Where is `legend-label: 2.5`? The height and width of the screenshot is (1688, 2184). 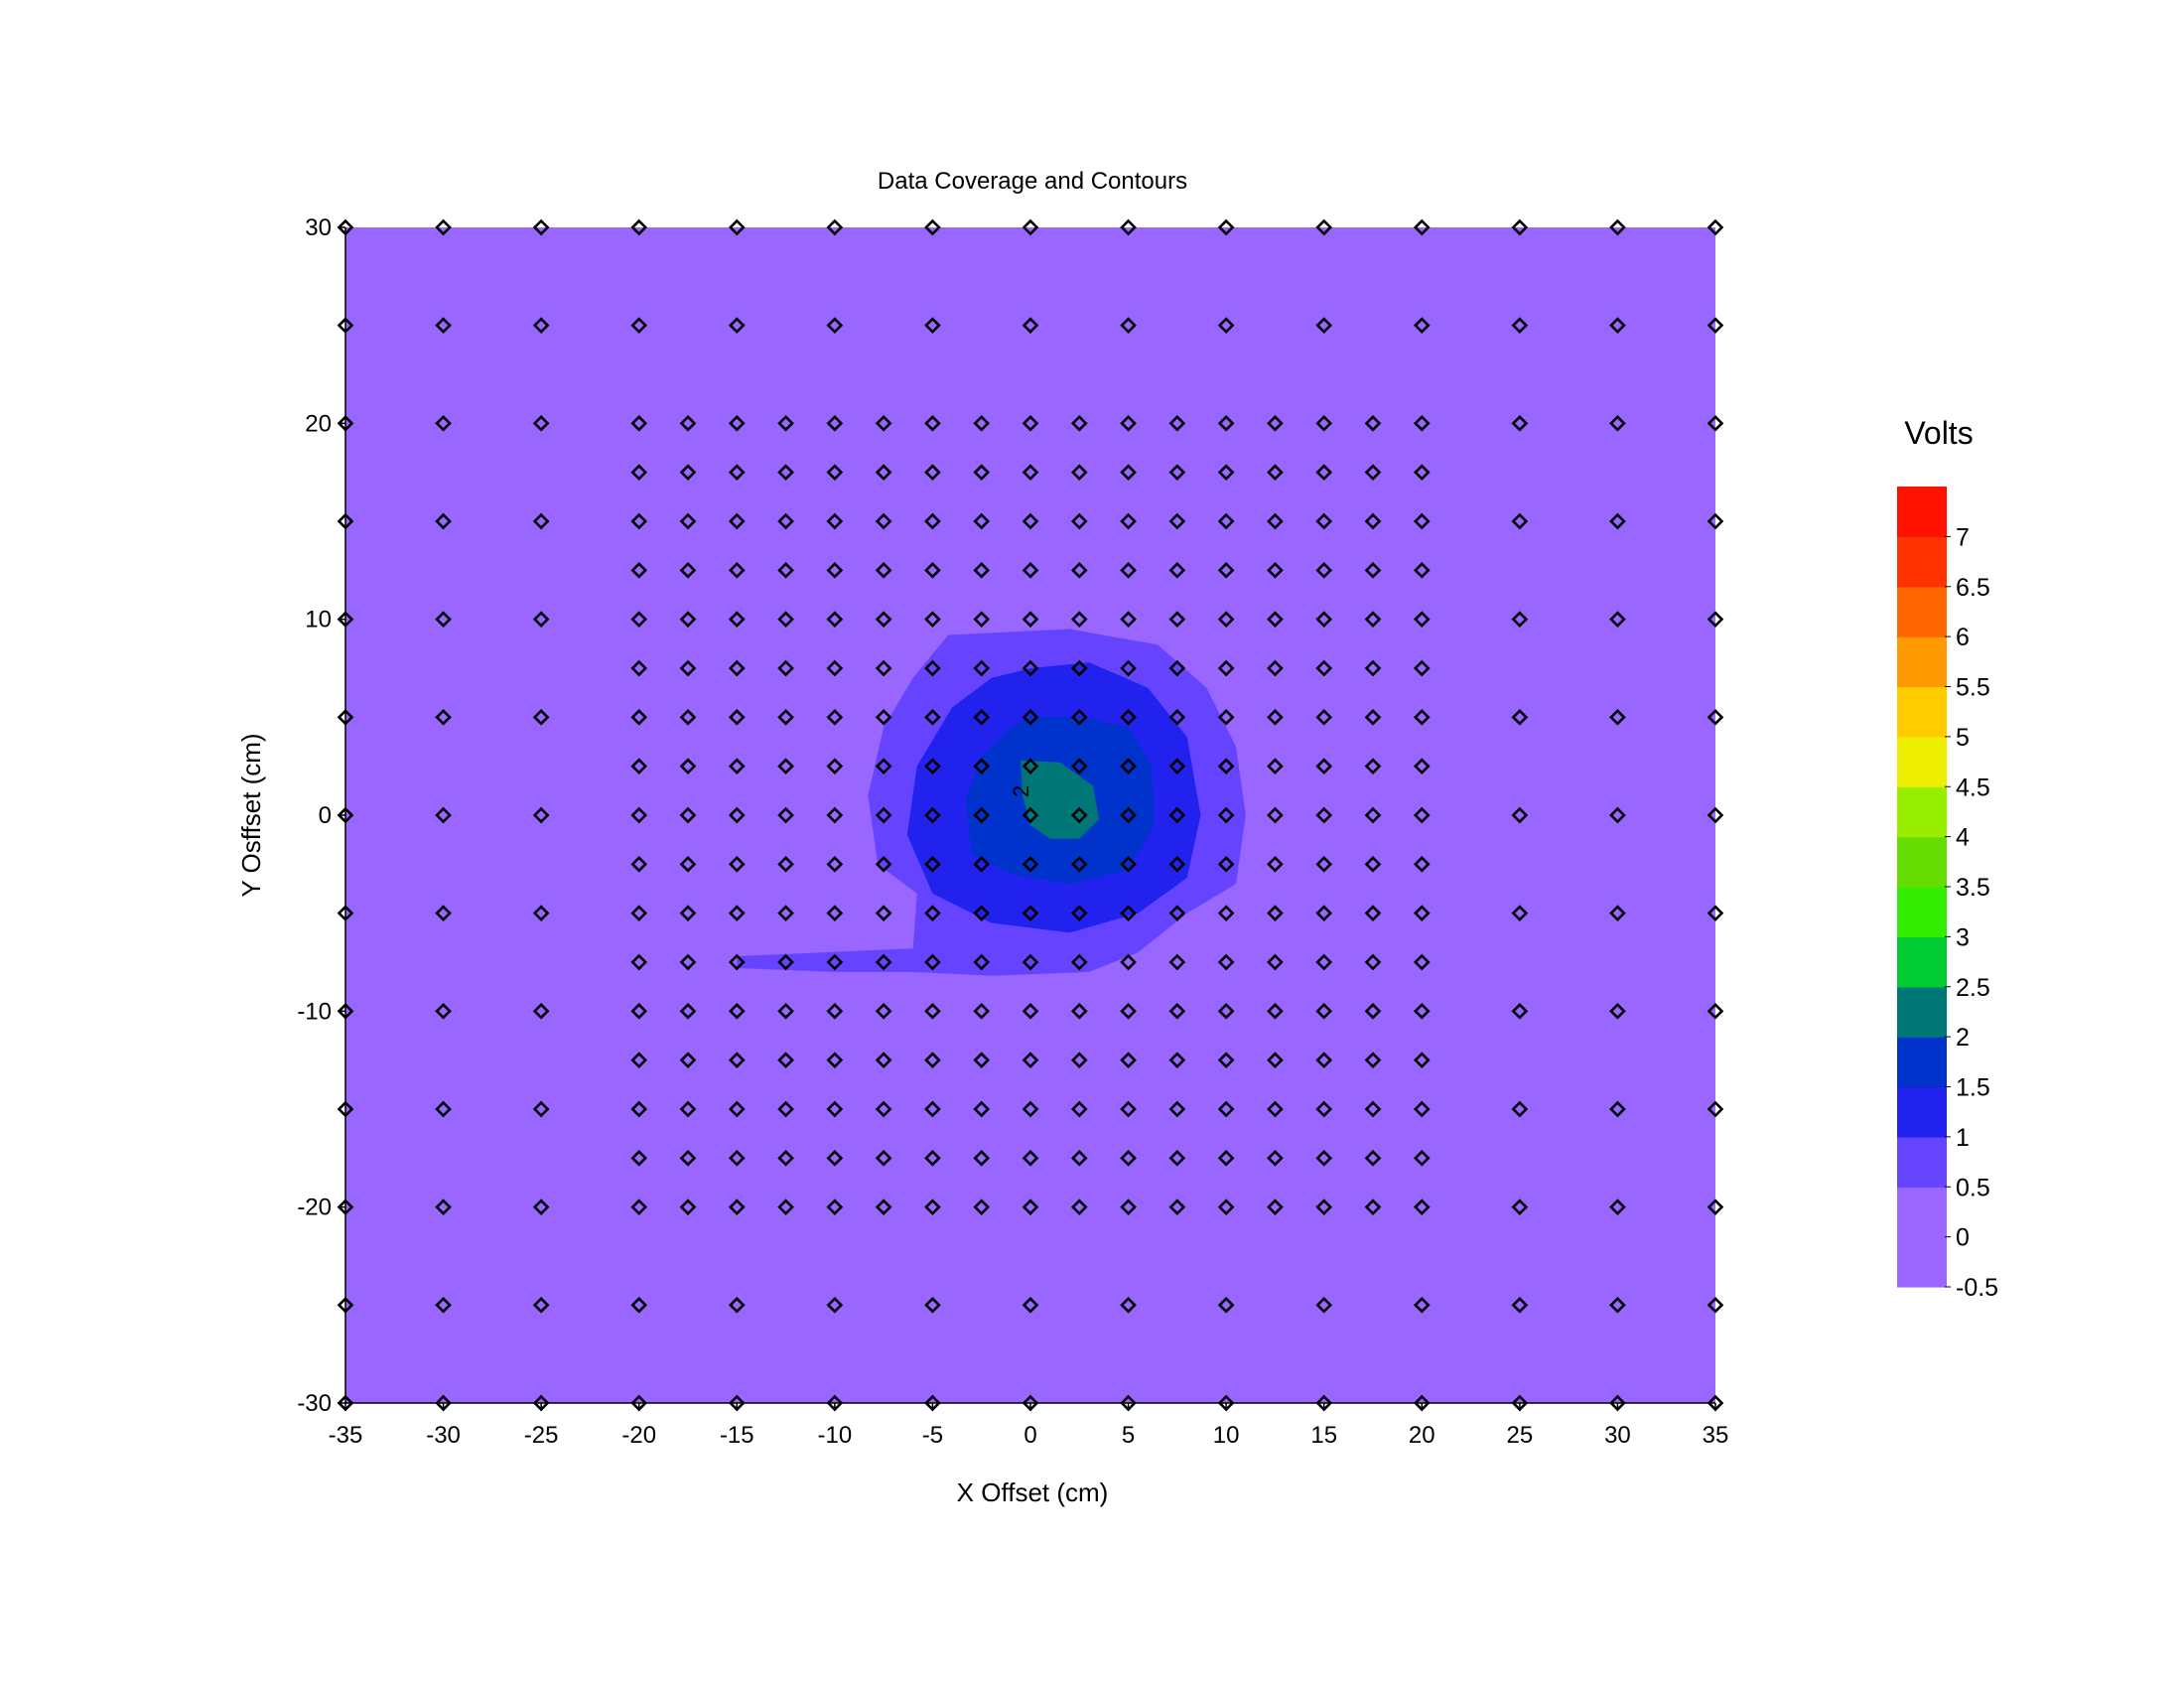 legend-label: 2.5 is located at coordinates (1973, 988).